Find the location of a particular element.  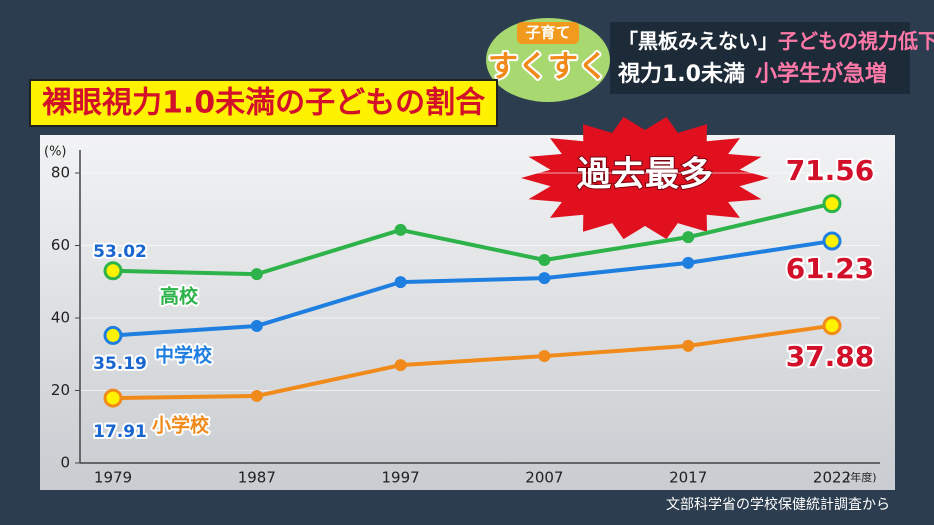

headline-box is located at coordinates (760, 58).